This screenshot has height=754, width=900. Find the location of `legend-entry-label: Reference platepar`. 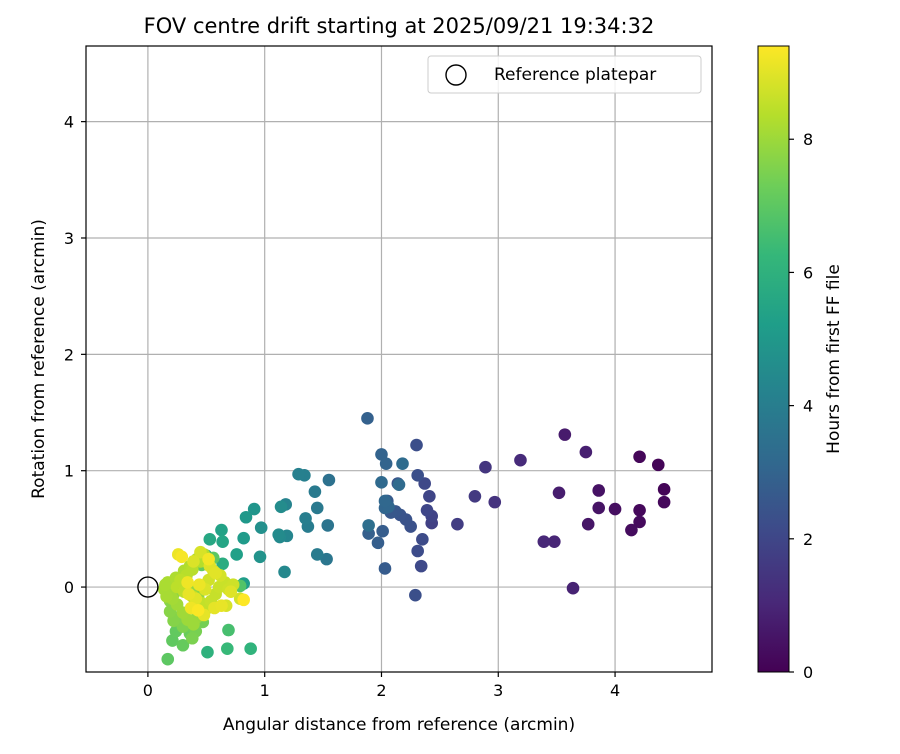

legend-entry-label: Reference platepar is located at coordinates (575, 75).